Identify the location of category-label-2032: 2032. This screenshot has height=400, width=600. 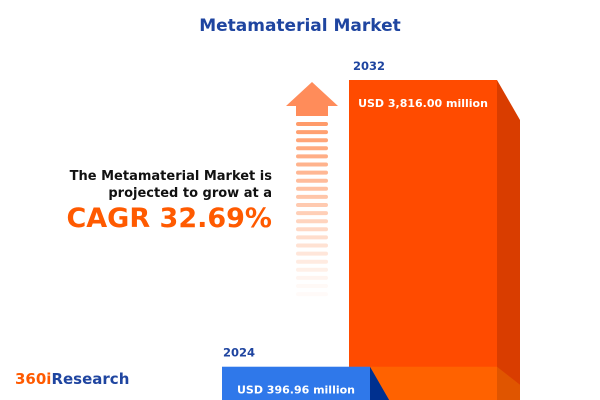
(369, 66).